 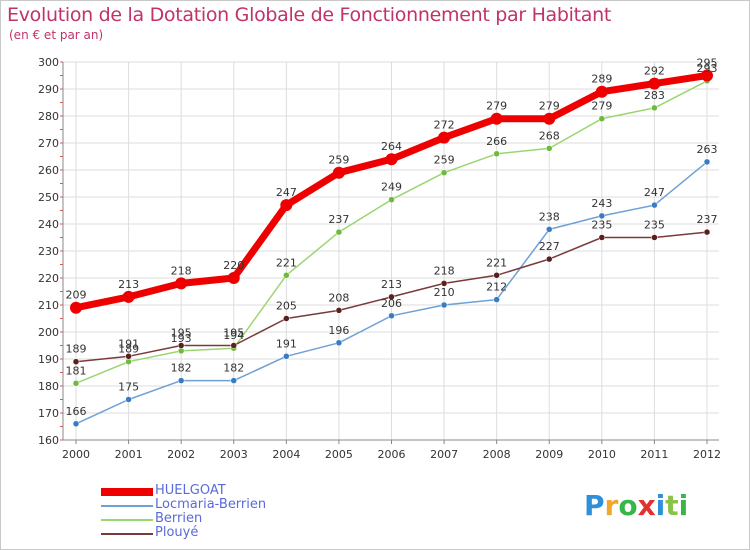 What do you see at coordinates (56, 35) in the screenshot?
I see `chart-subtitle: (en € et par an)` at bounding box center [56, 35].